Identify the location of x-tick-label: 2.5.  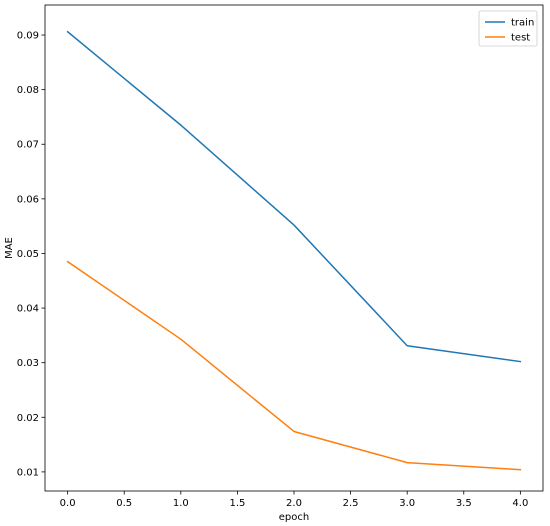
(351, 503).